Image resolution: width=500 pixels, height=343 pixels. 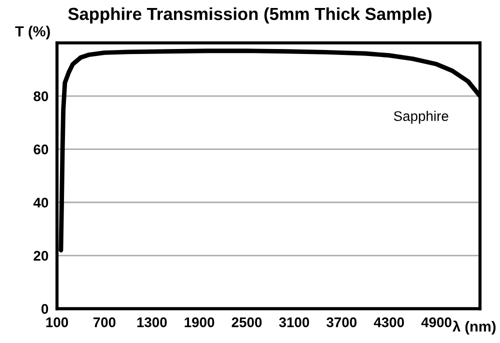 I want to click on x-tick-label: 3700, so click(x=341, y=322).